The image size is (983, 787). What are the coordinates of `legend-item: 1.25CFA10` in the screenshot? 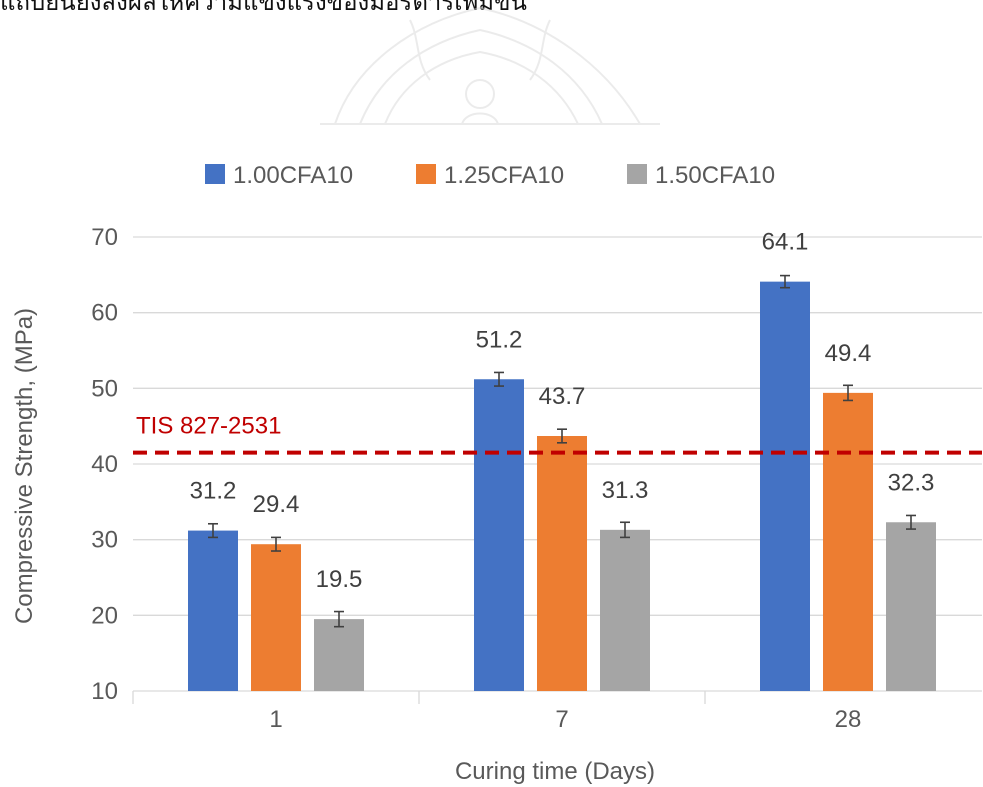 It's located at (490, 175).